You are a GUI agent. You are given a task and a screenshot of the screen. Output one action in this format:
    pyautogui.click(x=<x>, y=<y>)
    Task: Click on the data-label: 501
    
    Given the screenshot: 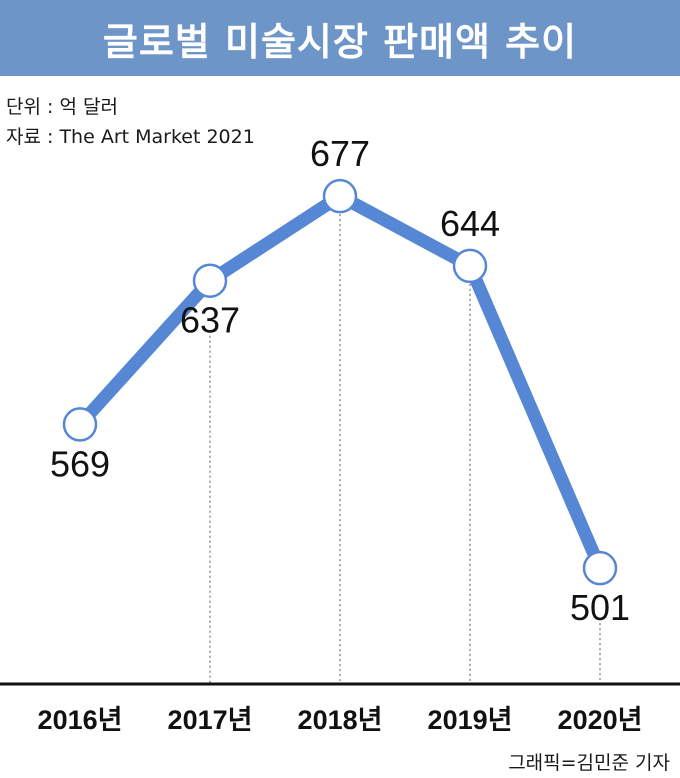 What is the action you would take?
    pyautogui.click(x=600, y=607)
    